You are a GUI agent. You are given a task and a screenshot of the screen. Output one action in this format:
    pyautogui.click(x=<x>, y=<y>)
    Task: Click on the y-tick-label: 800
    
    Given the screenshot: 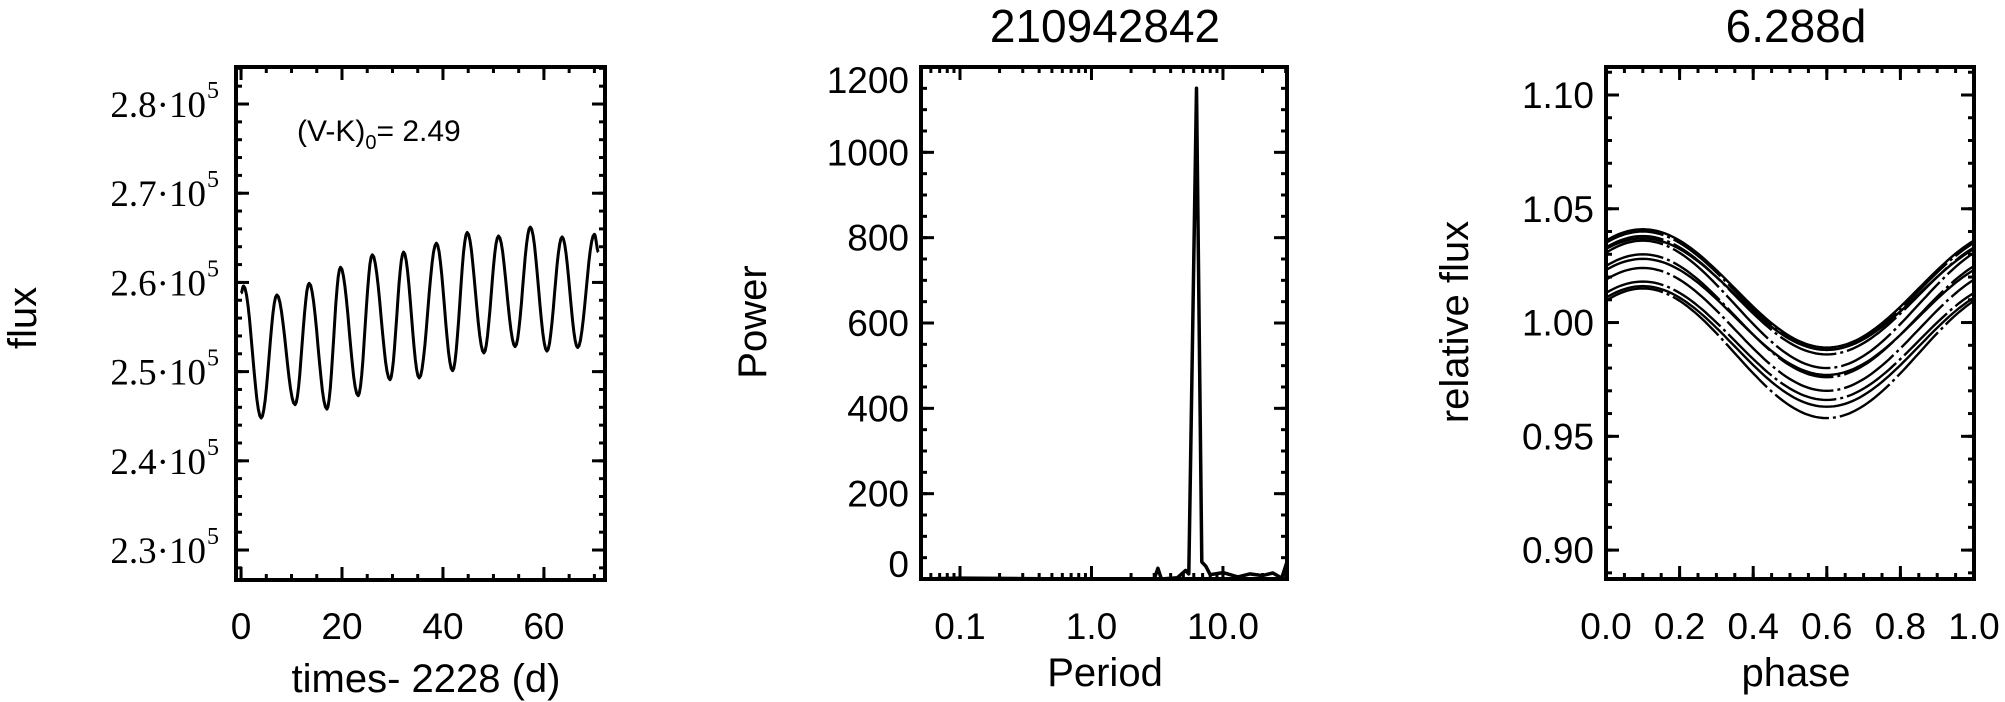 What is the action you would take?
    pyautogui.click(x=878, y=238)
    